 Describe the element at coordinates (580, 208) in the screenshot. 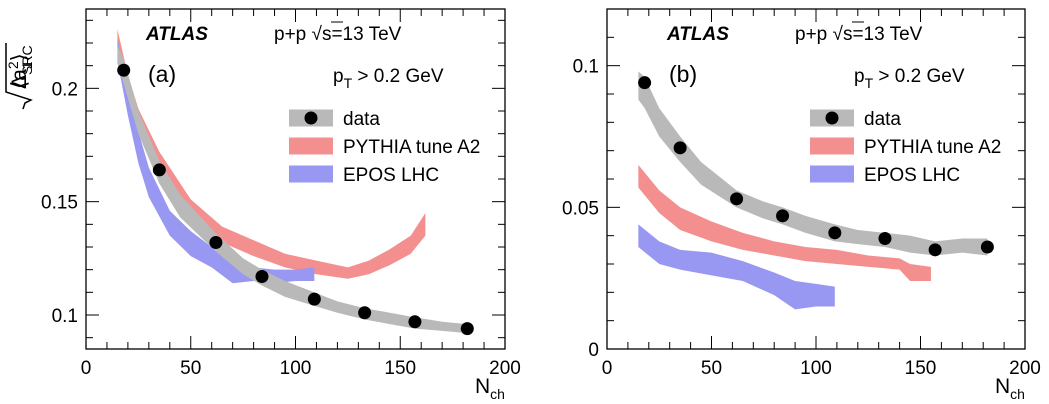

I see `y-tick-label: 0.05` at that location.